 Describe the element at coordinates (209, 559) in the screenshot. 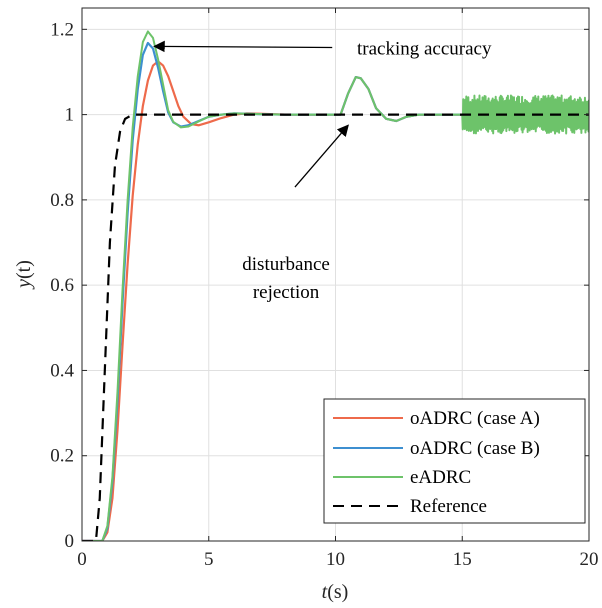

I see `x-tick-label: 5` at that location.